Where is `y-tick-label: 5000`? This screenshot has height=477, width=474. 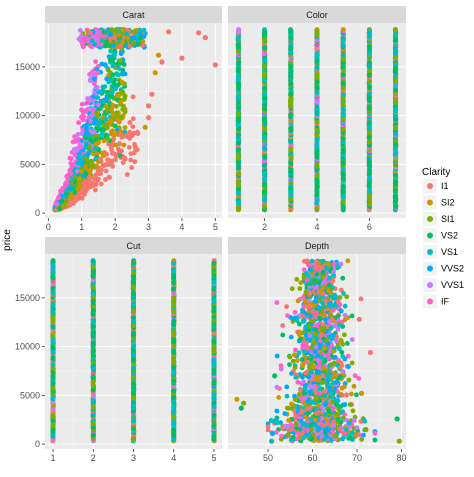
y-tick-label: 5000 is located at coordinates (30, 164).